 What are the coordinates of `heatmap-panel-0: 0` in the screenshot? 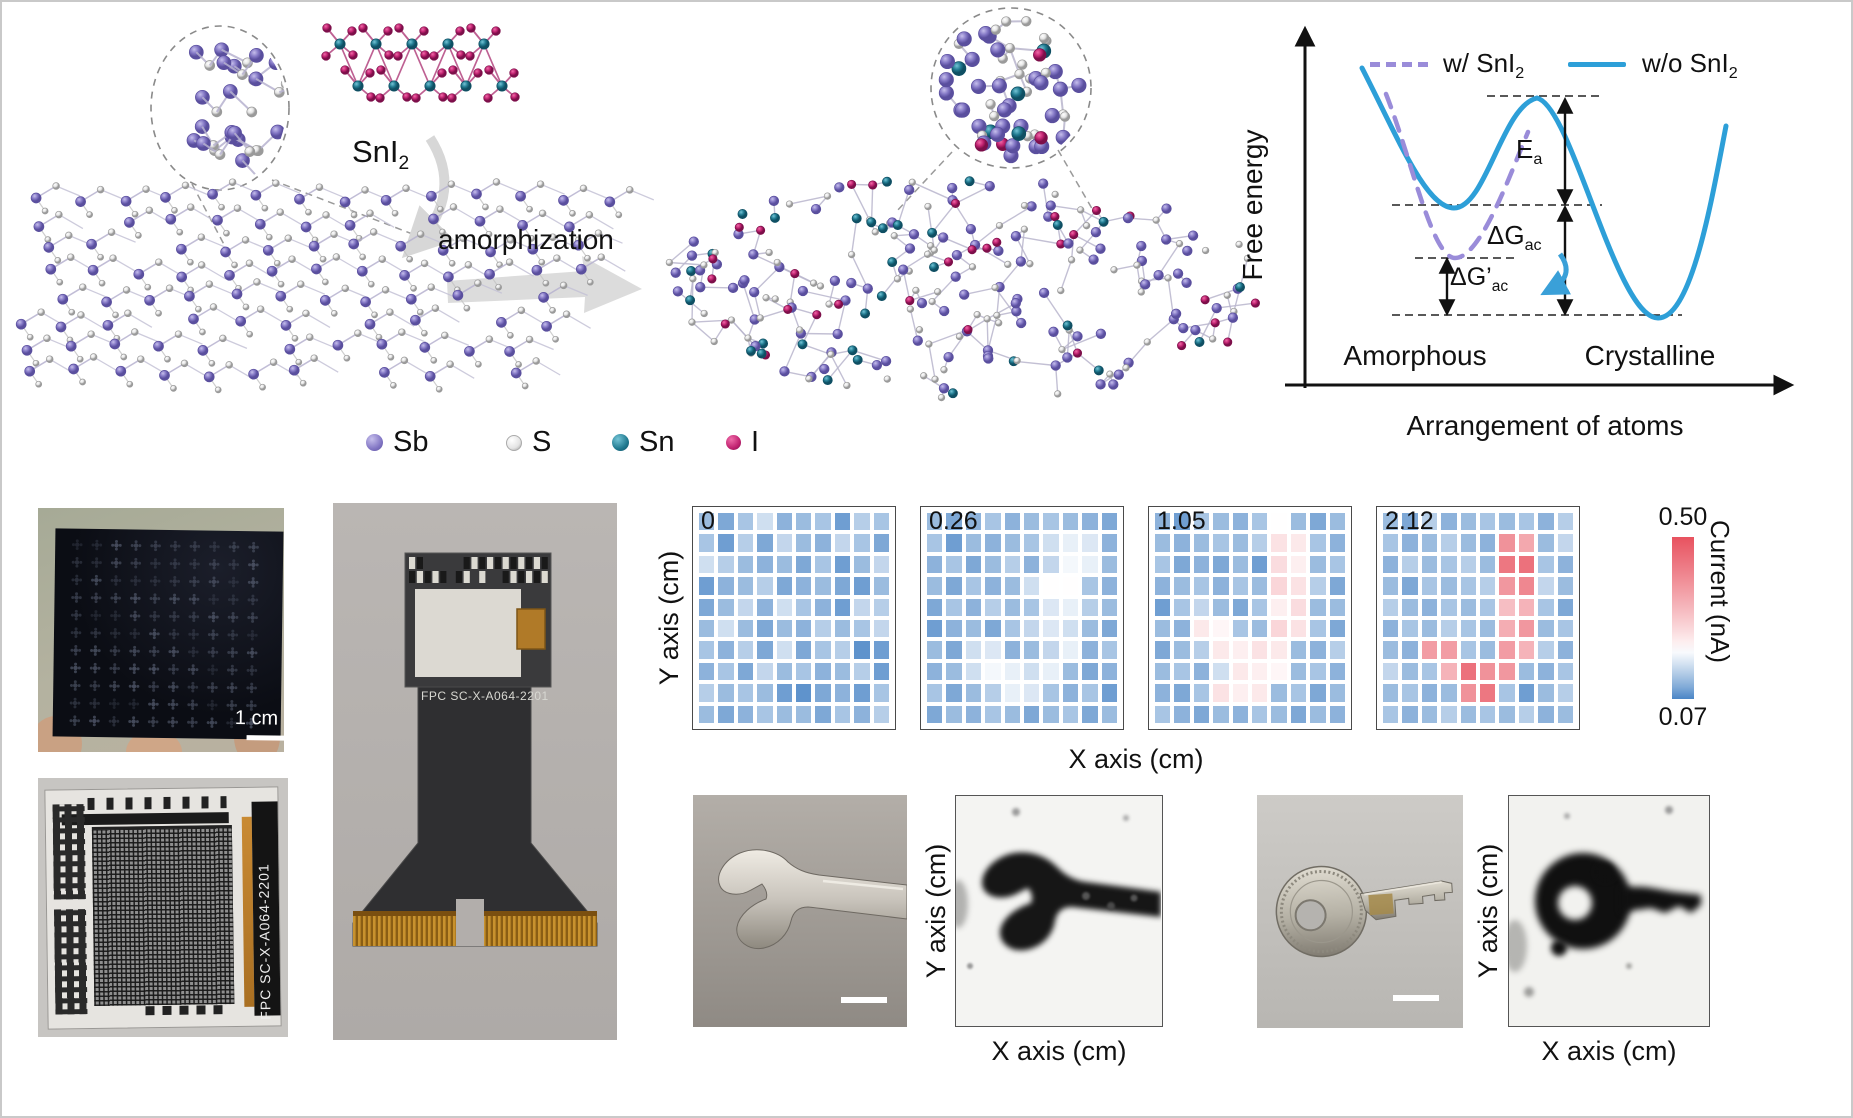 It's located at (794, 618).